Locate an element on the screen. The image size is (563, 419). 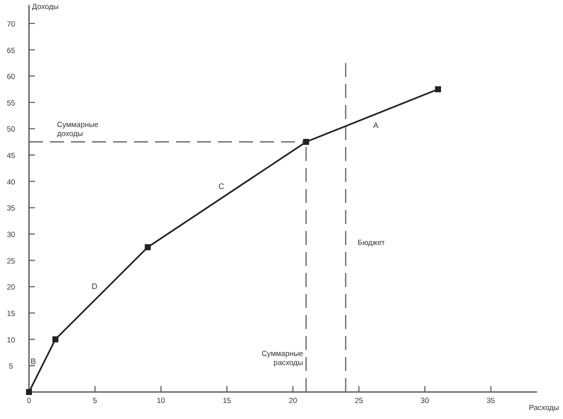
annotation: B is located at coordinates (33, 361).